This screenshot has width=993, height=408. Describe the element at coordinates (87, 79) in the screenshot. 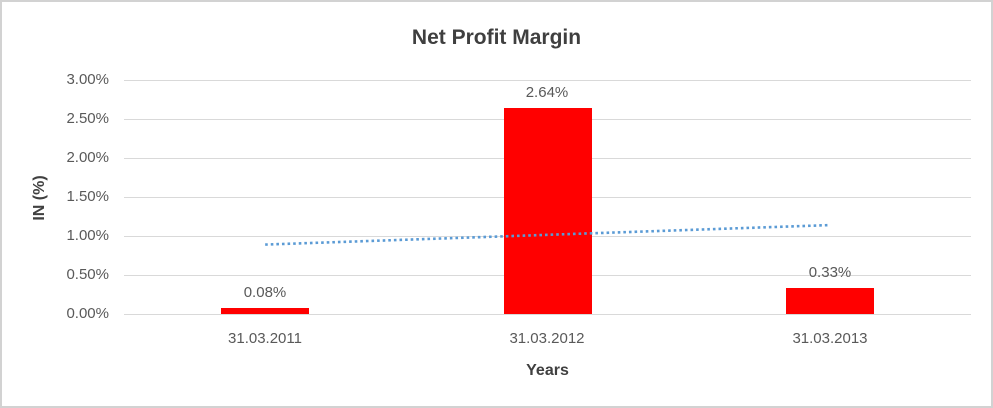

I see `y-tick-label: 3.00%` at that location.